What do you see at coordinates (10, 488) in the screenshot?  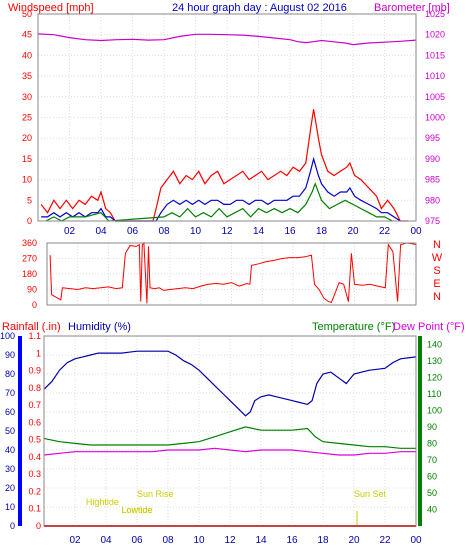 I see `humidity-tick-label: 20` at bounding box center [10, 488].